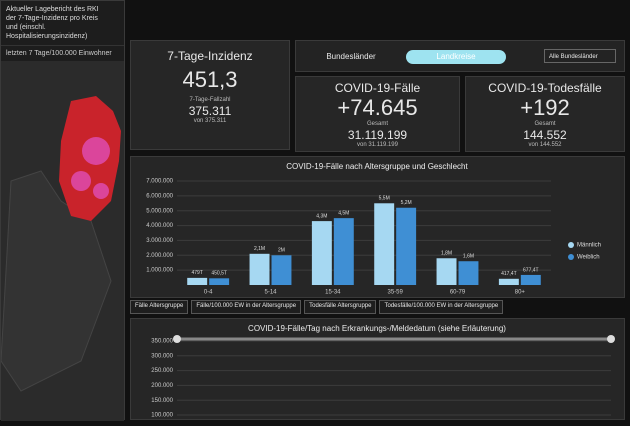 Image resolution: width=630 pixels, height=426 pixels. What do you see at coordinates (52, 9) in the screenshot?
I see `header-line: Aktueller Lagebericht des RKI` at bounding box center [52, 9].